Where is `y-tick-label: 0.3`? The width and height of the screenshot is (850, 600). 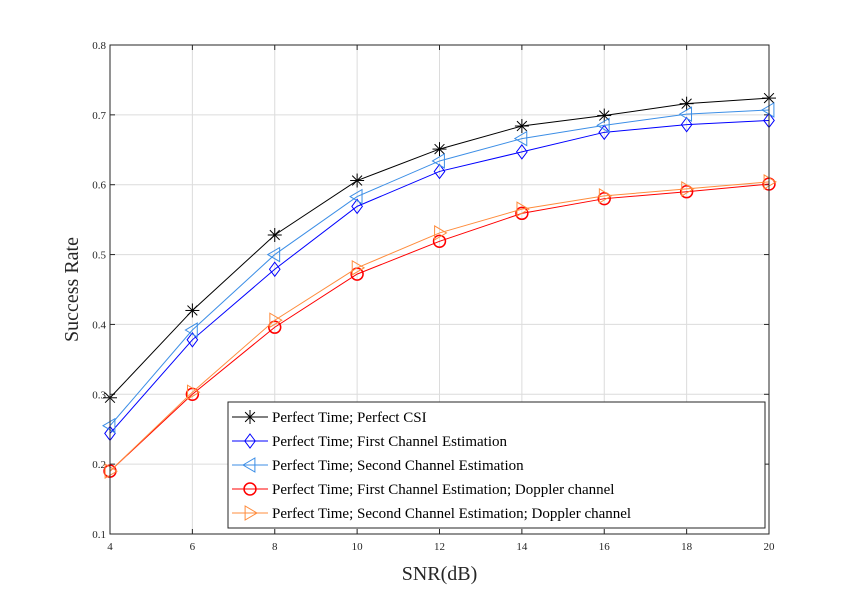
y-tick-label: 0.3 is located at coordinates (99, 395).